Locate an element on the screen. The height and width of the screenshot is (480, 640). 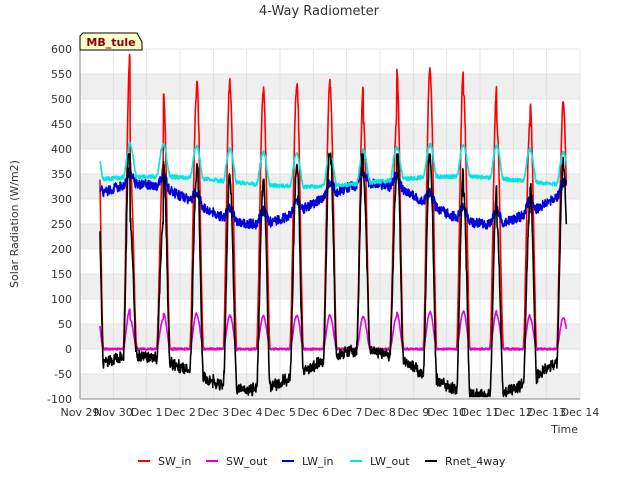
y-tick-label: 500 is located at coordinates (61, 99).